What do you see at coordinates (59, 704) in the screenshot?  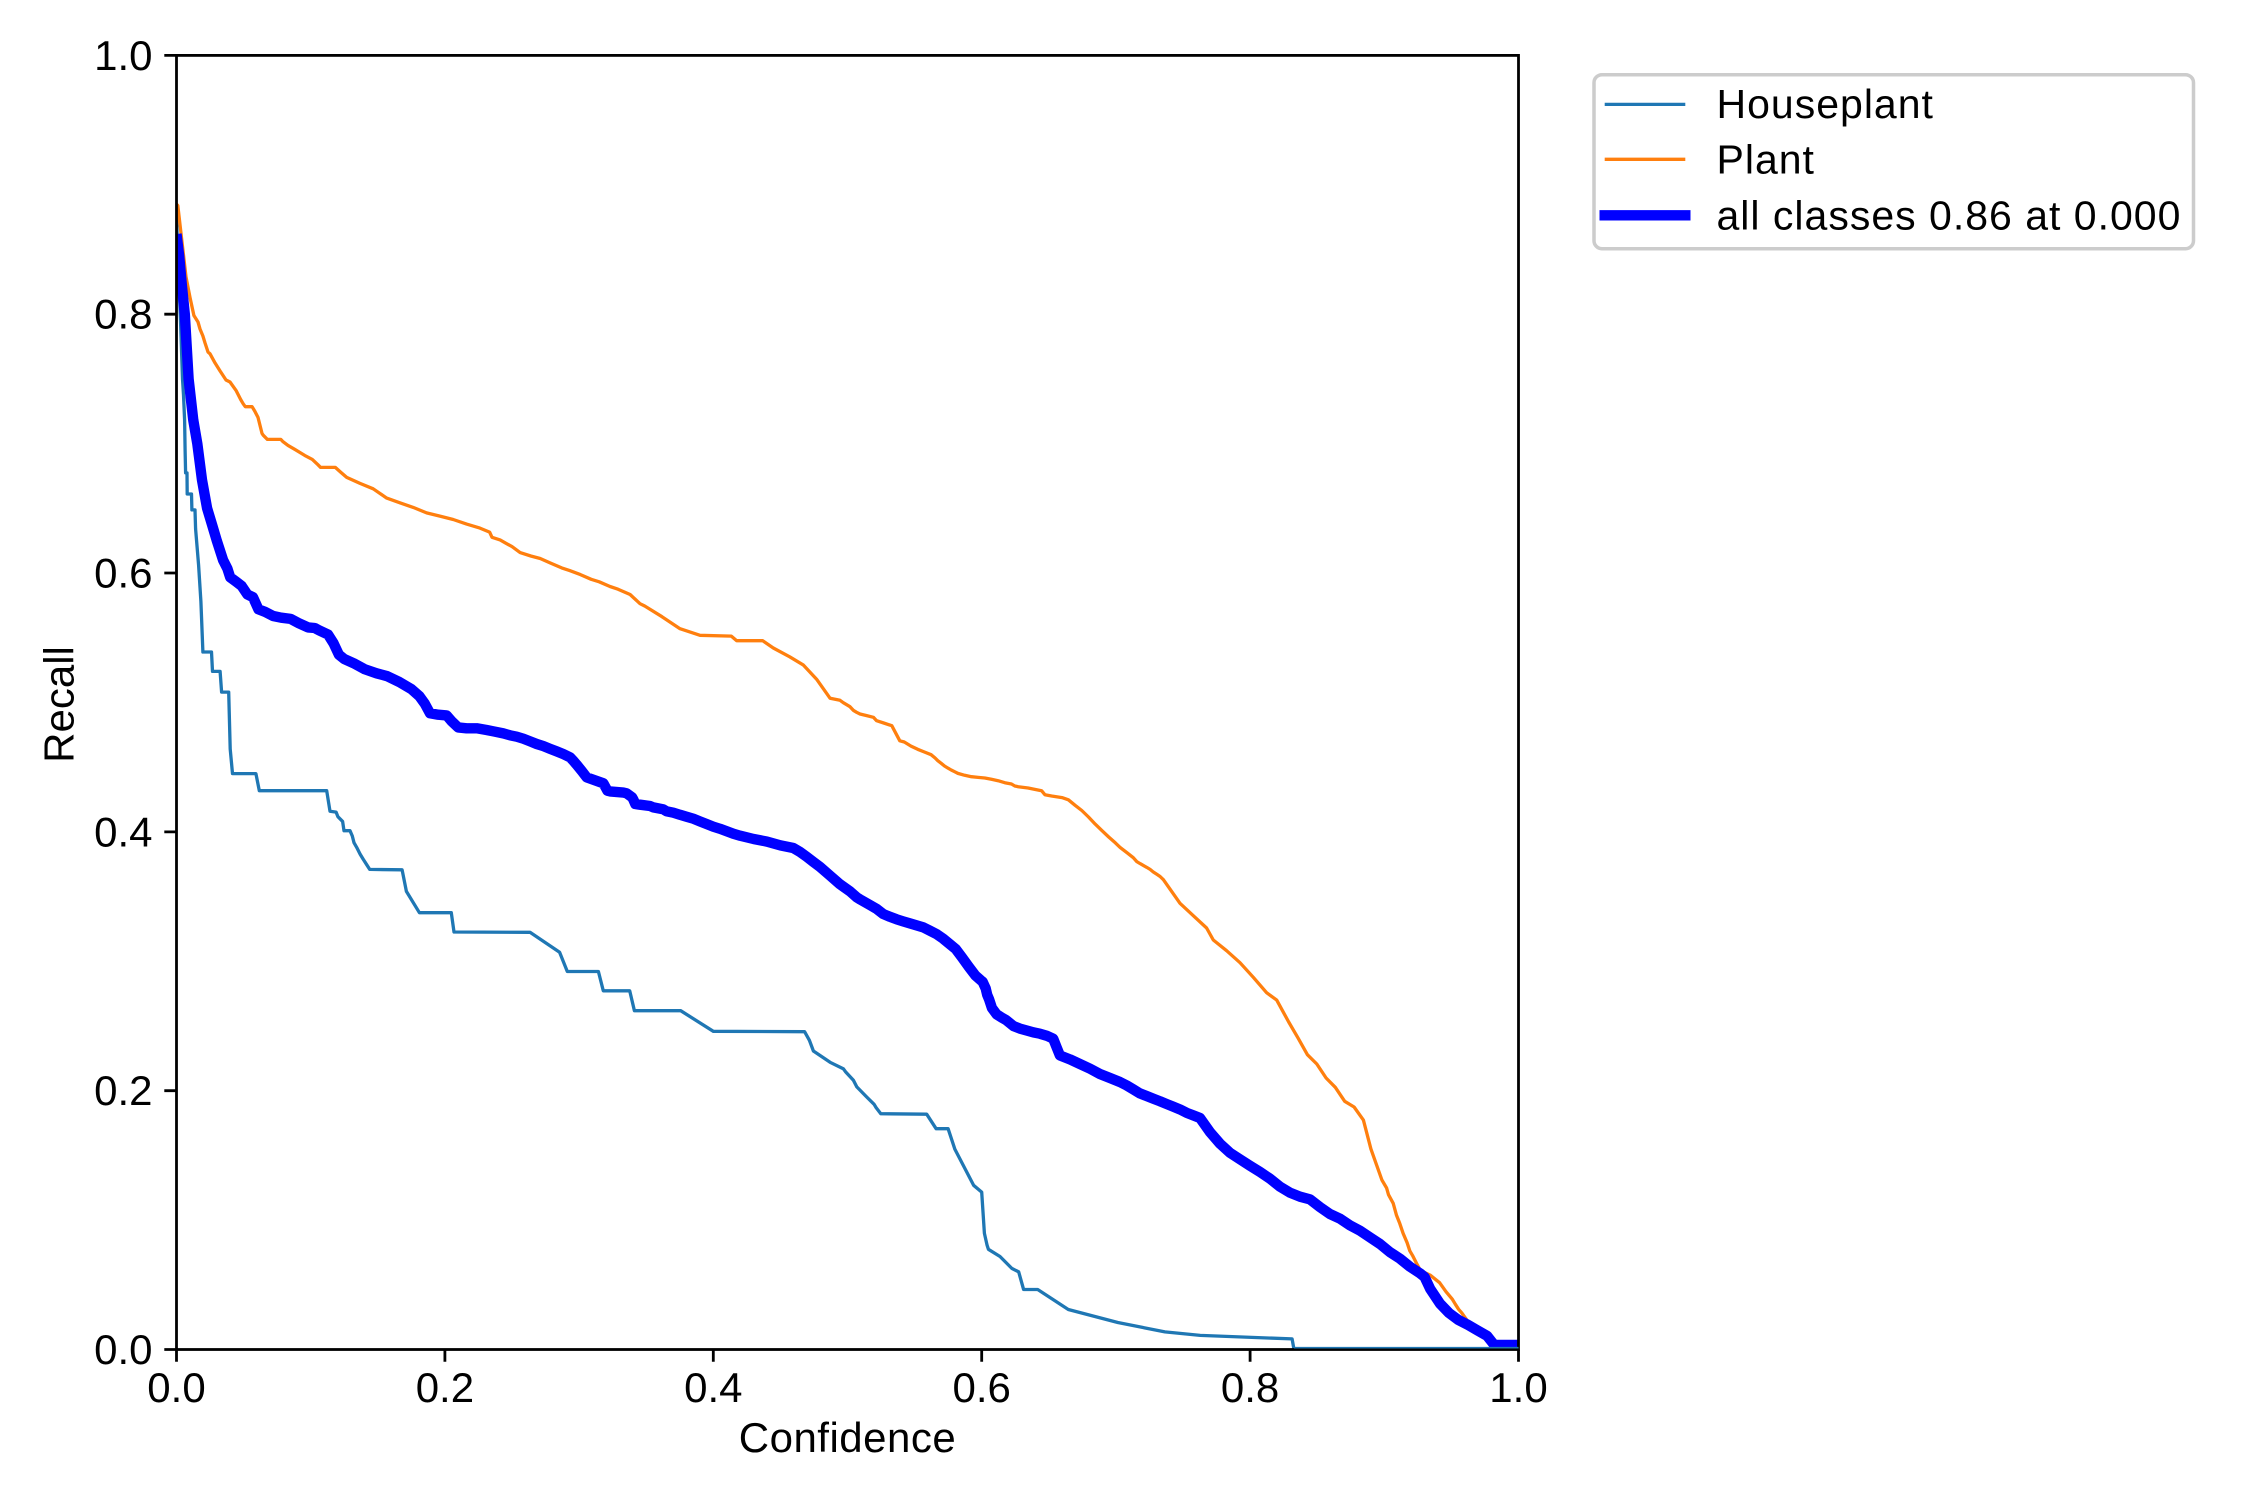 I see `svg-text: Recall` at bounding box center [59, 704].